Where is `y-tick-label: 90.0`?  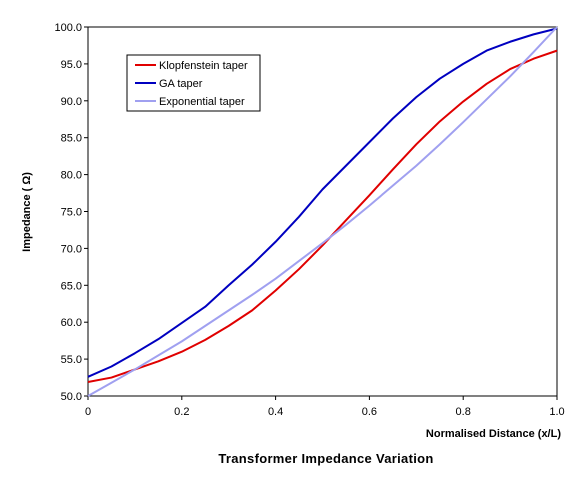 y-tick-label: 90.0 is located at coordinates (71, 102).